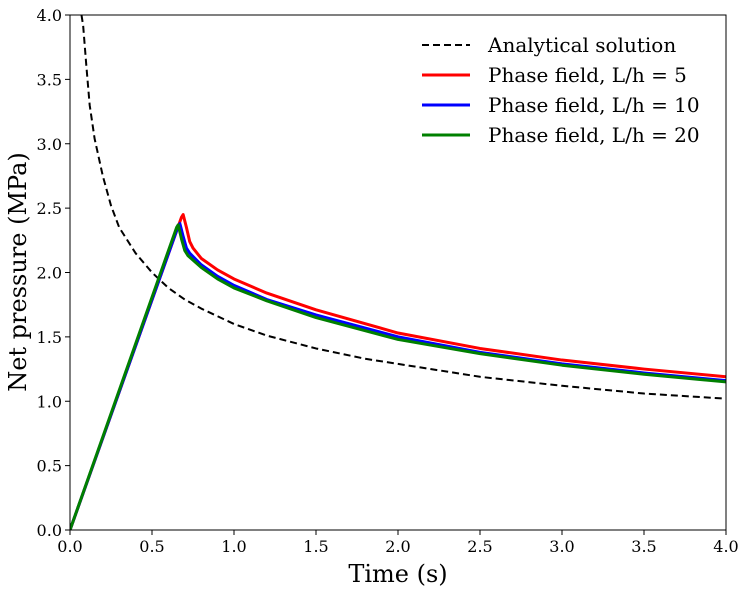 The width and height of the screenshot is (747, 596). I want to click on y-tick-label: 0.5, so click(49, 466).